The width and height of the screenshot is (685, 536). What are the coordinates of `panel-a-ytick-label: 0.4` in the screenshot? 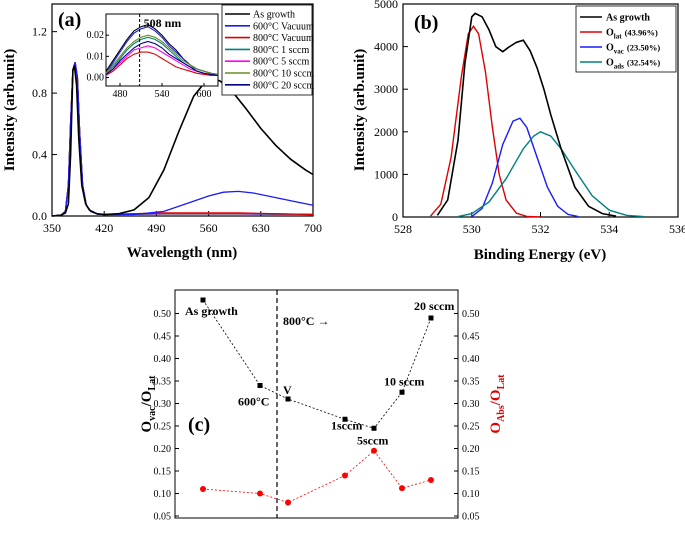 It's located at (39, 155).